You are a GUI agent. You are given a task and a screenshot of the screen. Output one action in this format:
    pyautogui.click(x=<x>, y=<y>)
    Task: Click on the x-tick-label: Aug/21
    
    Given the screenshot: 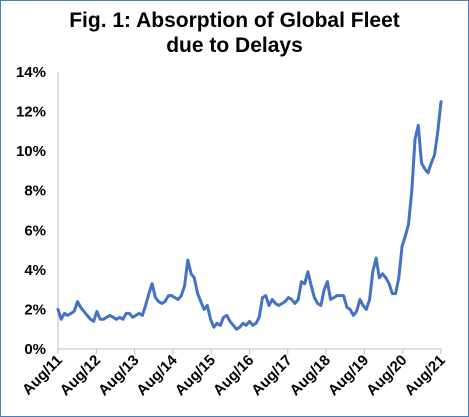 What is the action you would take?
    pyautogui.click(x=424, y=375)
    